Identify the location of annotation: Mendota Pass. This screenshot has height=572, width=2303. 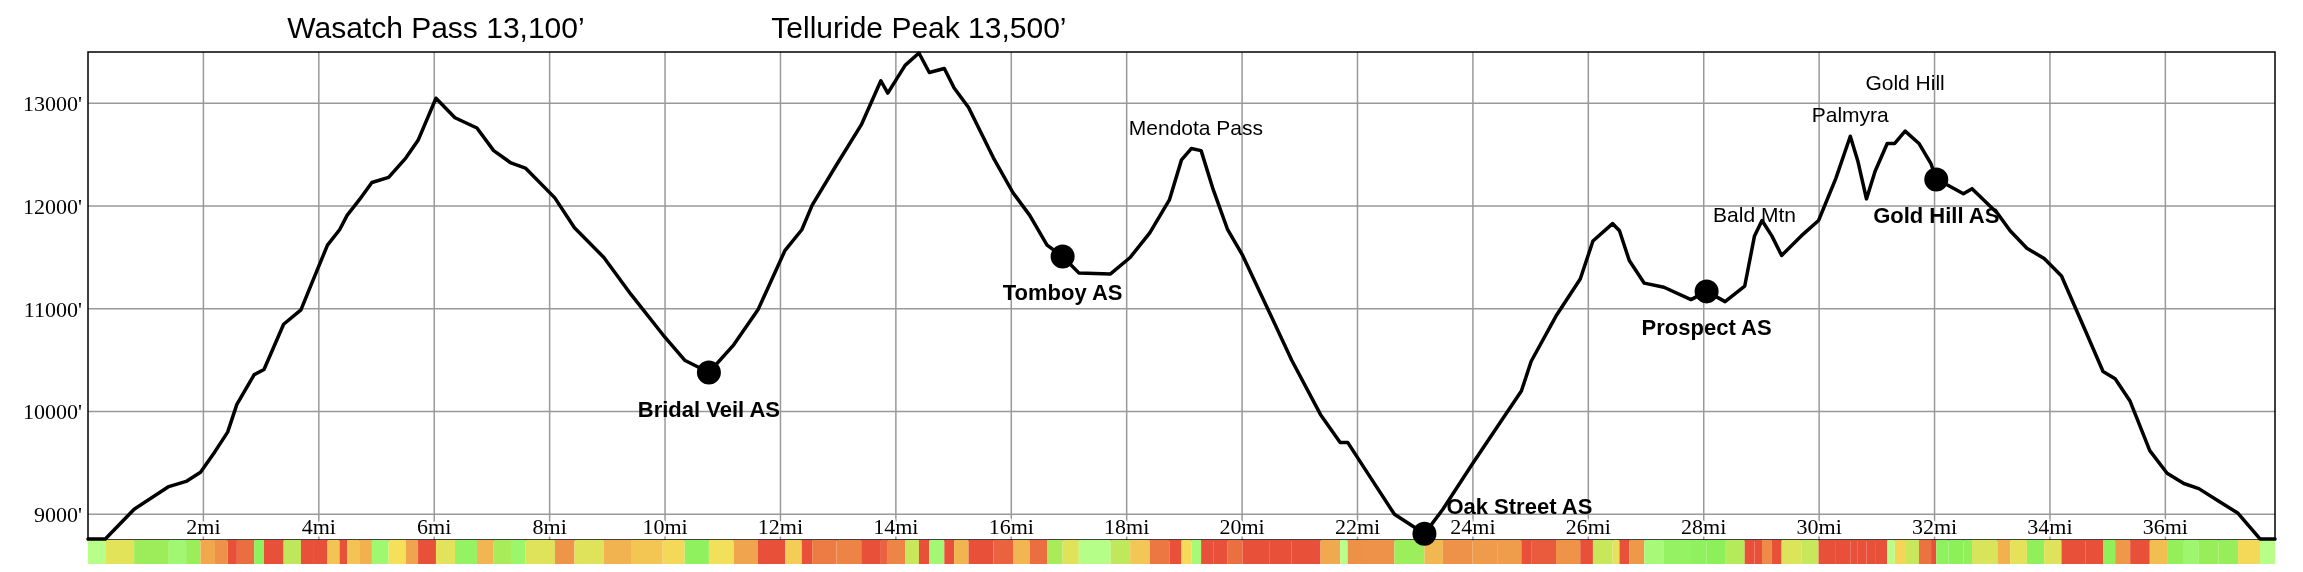
(1196, 127).